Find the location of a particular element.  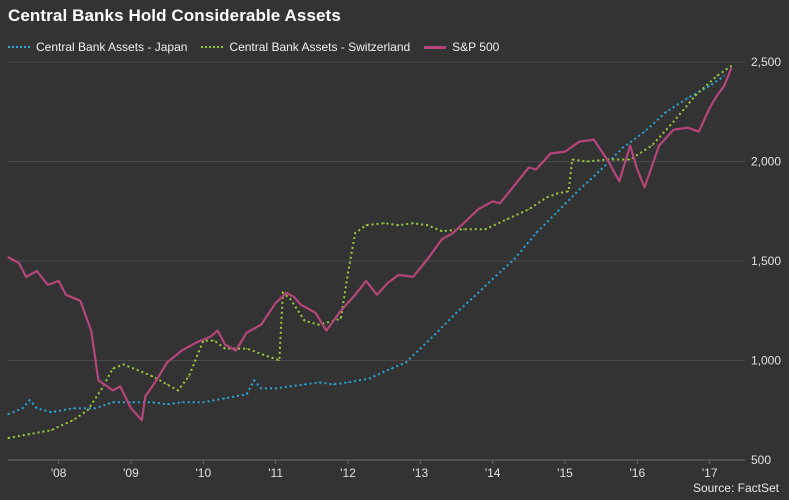

legend-swatch-sp500 is located at coordinates (435, 47).